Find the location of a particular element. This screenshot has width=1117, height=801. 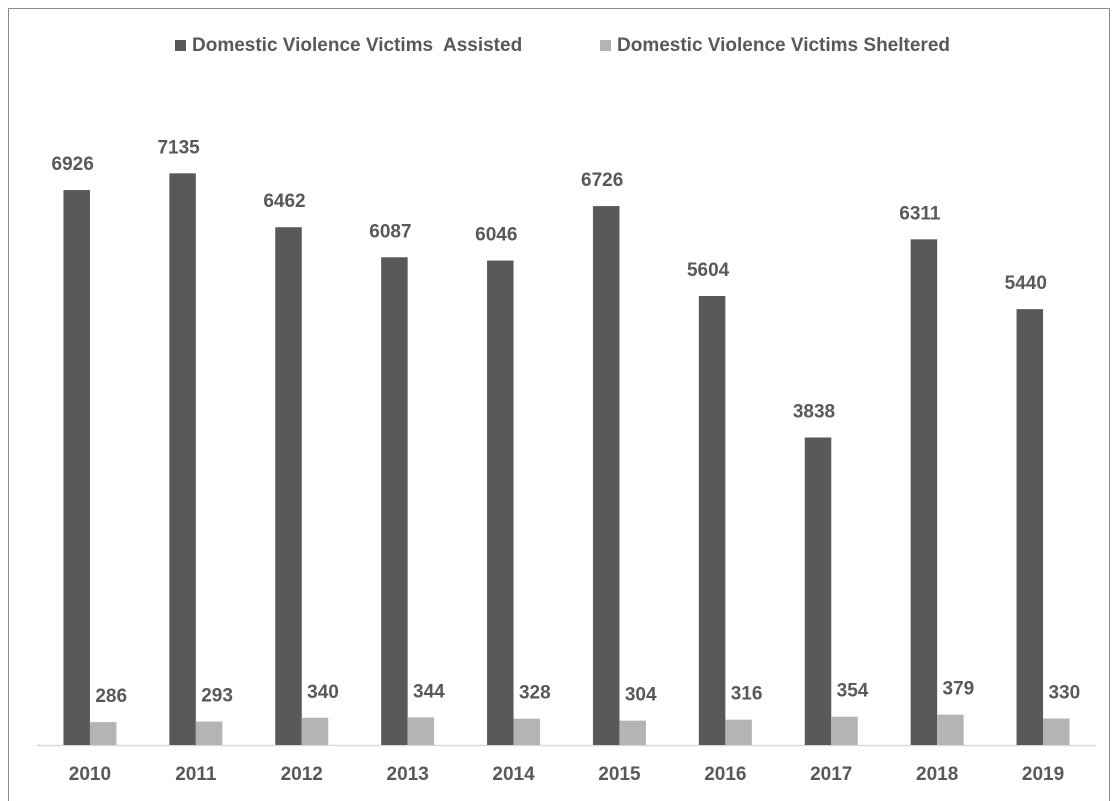

x-tick-label: 2011 is located at coordinates (196, 774).